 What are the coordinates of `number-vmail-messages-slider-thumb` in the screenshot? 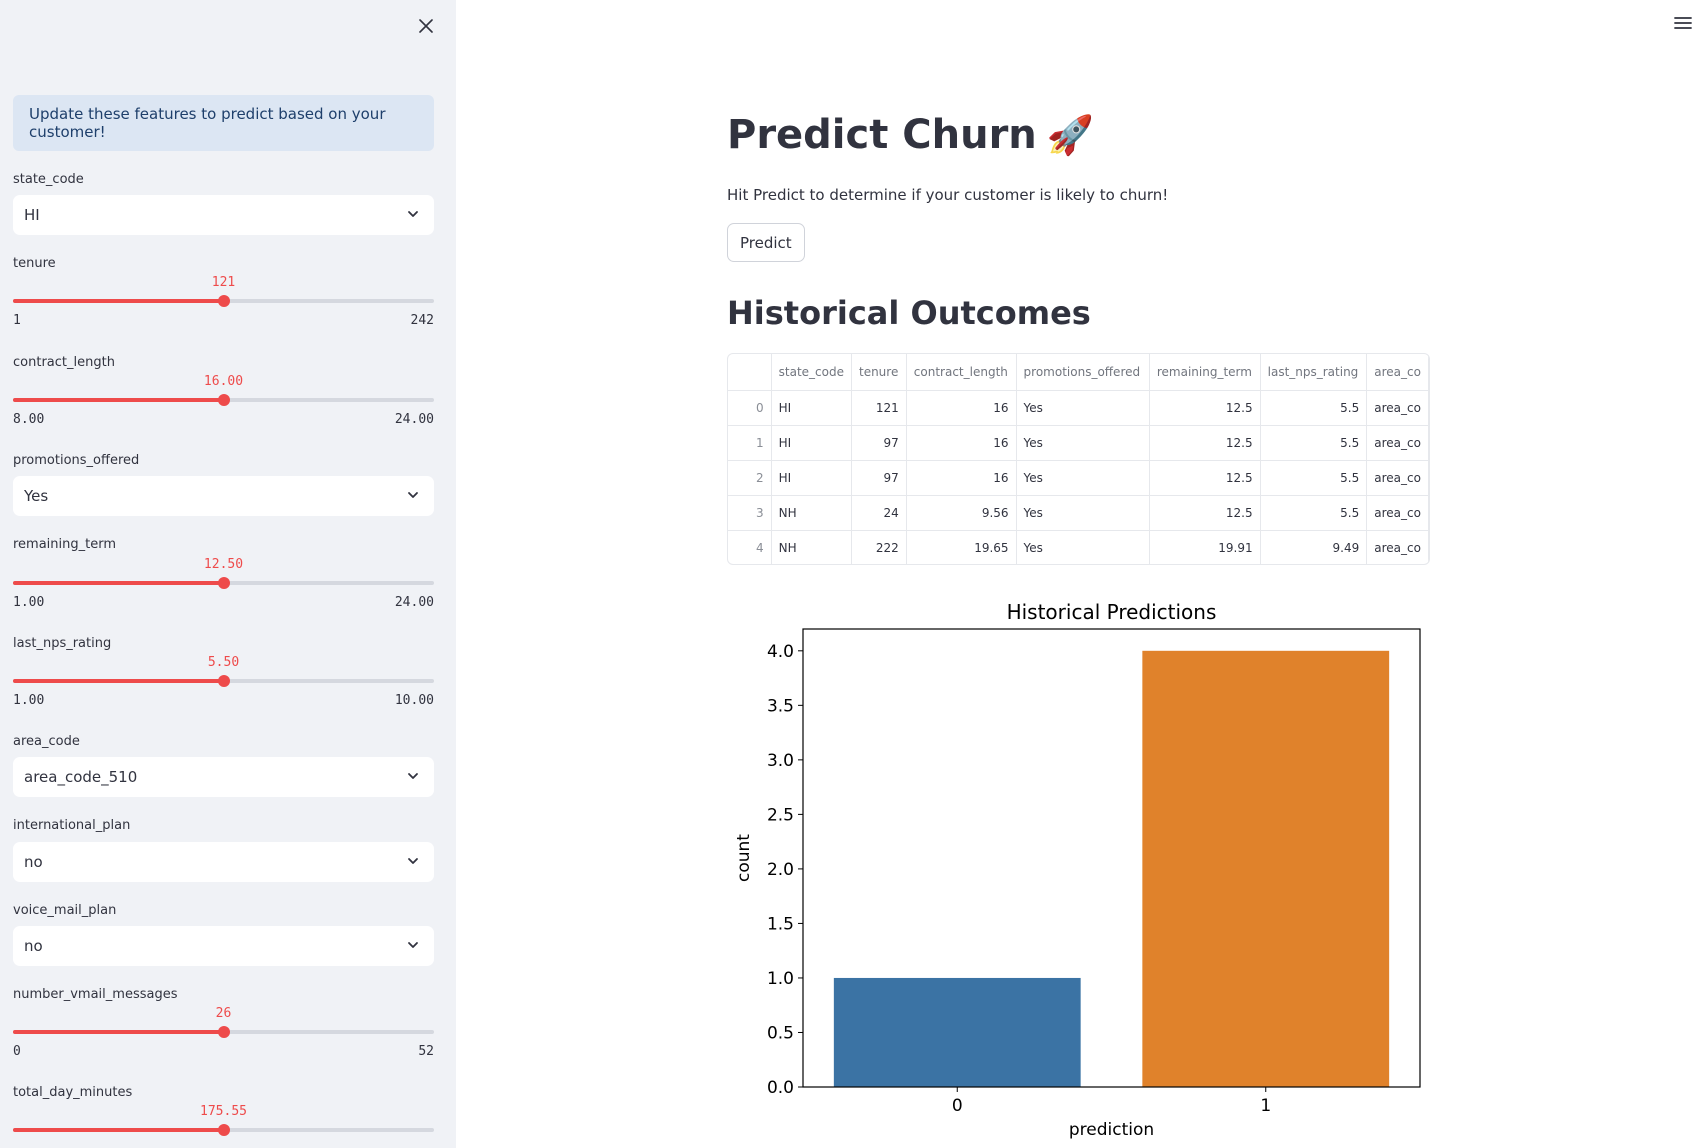 It's located at (223, 1032).